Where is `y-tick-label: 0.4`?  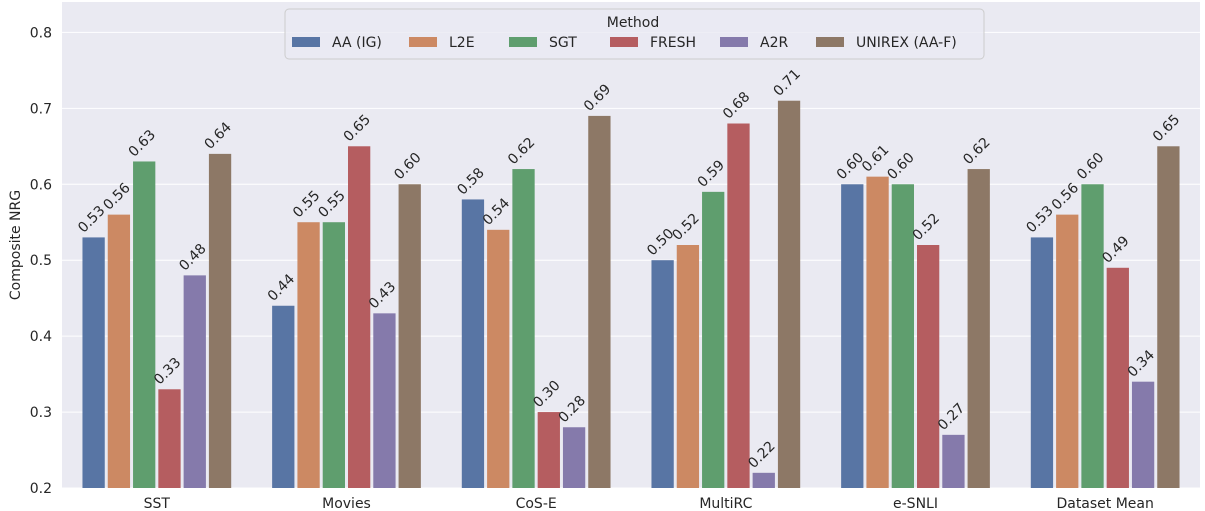
y-tick-label: 0.4 is located at coordinates (41, 337).